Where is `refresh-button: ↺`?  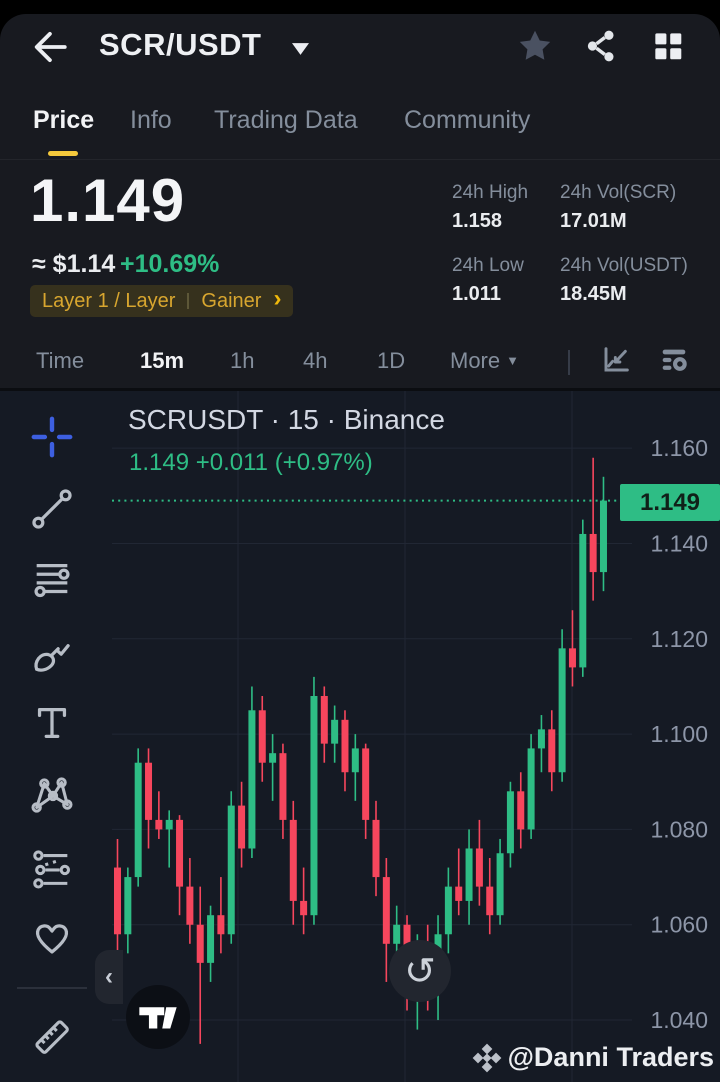 refresh-button: ↺ is located at coordinates (420, 971).